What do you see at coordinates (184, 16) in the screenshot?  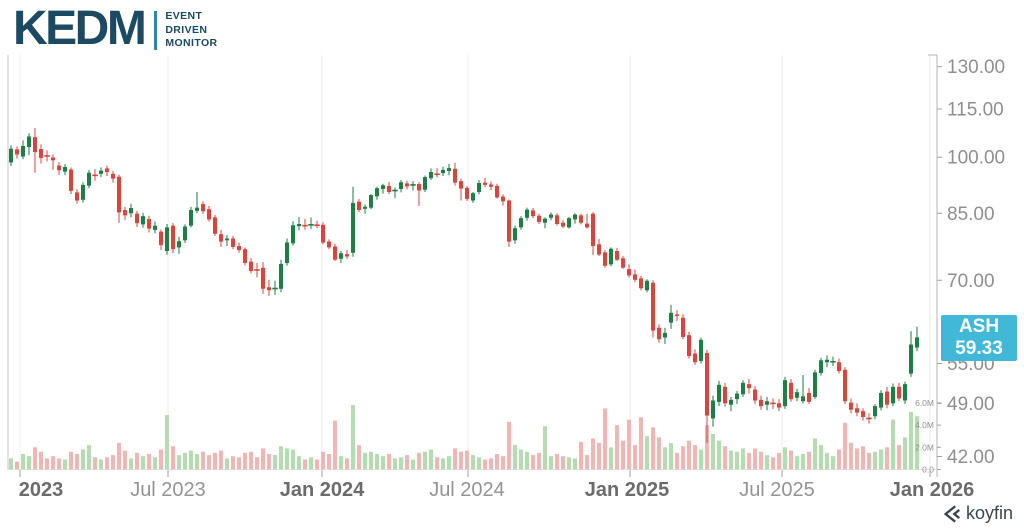 I see `tagline-line-1: EVENT` at bounding box center [184, 16].